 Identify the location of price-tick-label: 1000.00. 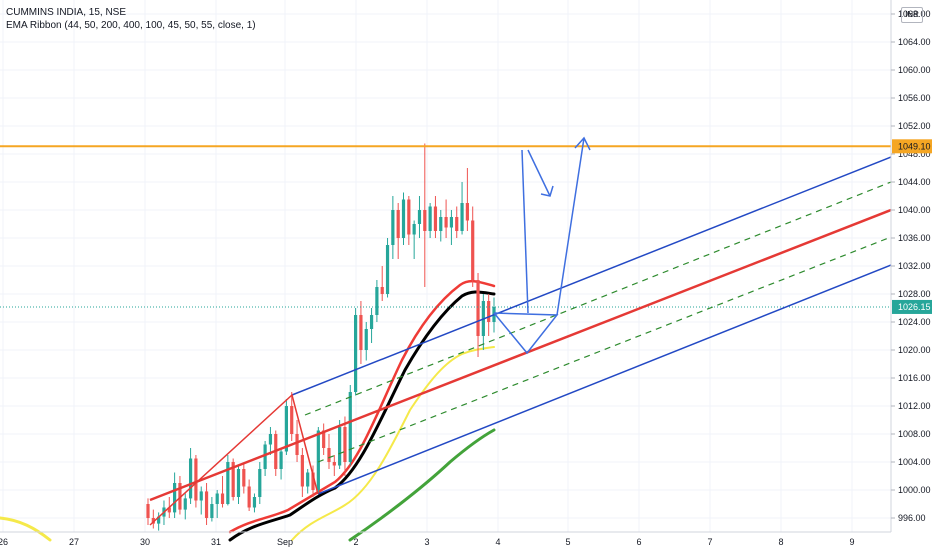
(914, 490).